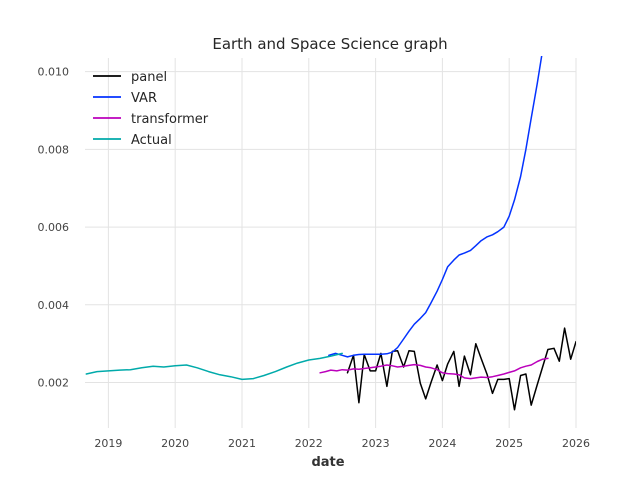 This screenshot has width=640, height=484. I want to click on y-tick-label: 0.002, so click(54, 383).